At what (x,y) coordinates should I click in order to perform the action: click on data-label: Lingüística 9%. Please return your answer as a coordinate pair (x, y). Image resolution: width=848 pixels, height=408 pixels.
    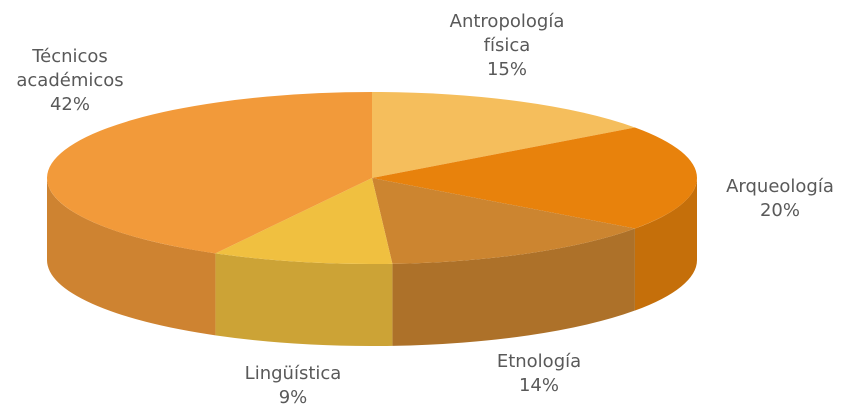
    Looking at the image, I should click on (293, 385).